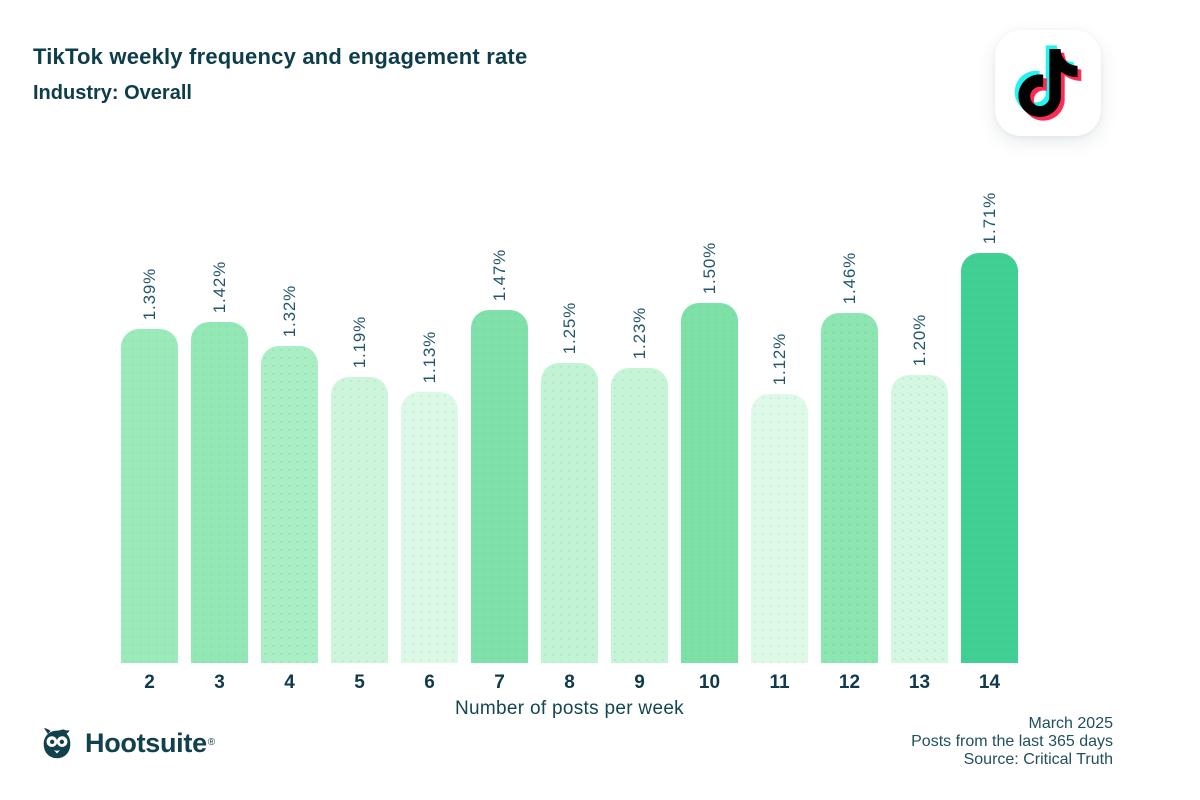 The image size is (1200, 800). What do you see at coordinates (989, 682) in the screenshot?
I see `x-tick-label: 14` at bounding box center [989, 682].